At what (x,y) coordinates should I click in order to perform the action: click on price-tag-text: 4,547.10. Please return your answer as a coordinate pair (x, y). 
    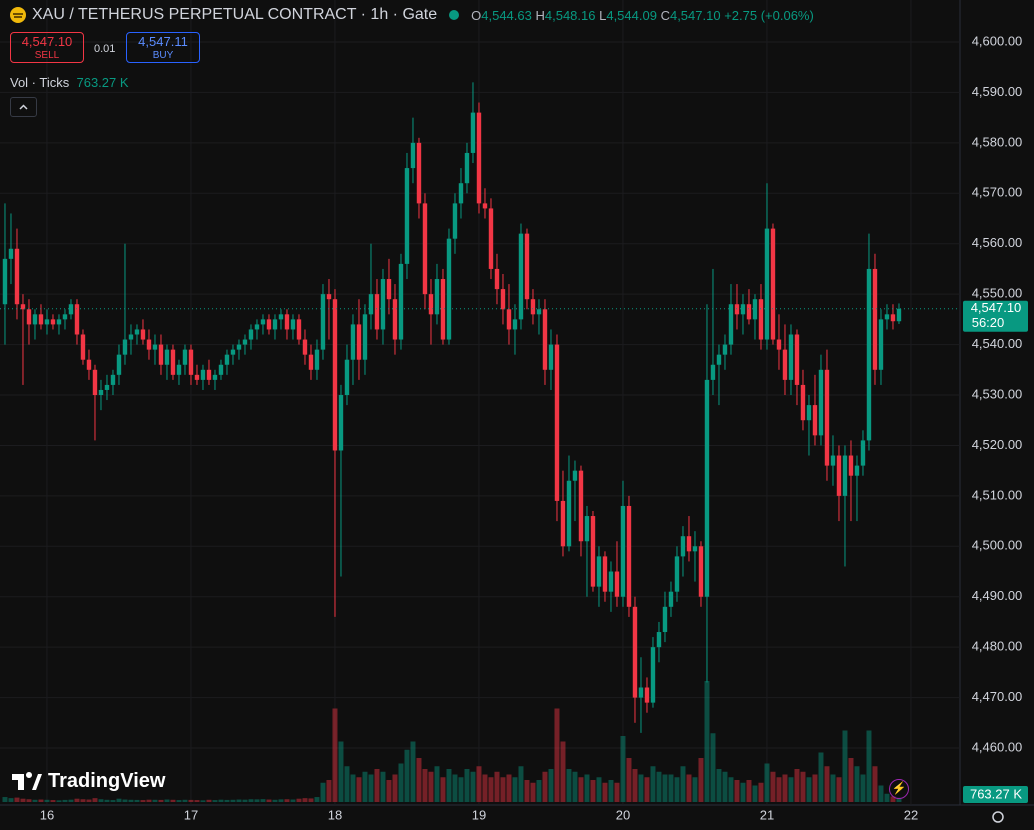
    Looking at the image, I should click on (996, 307).